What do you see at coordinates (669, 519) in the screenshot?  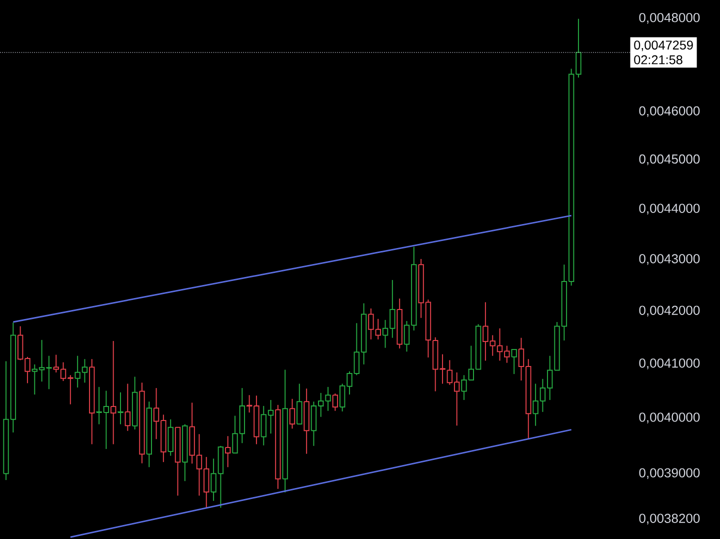 I see `y-tick-label: 0,0038200` at bounding box center [669, 519].